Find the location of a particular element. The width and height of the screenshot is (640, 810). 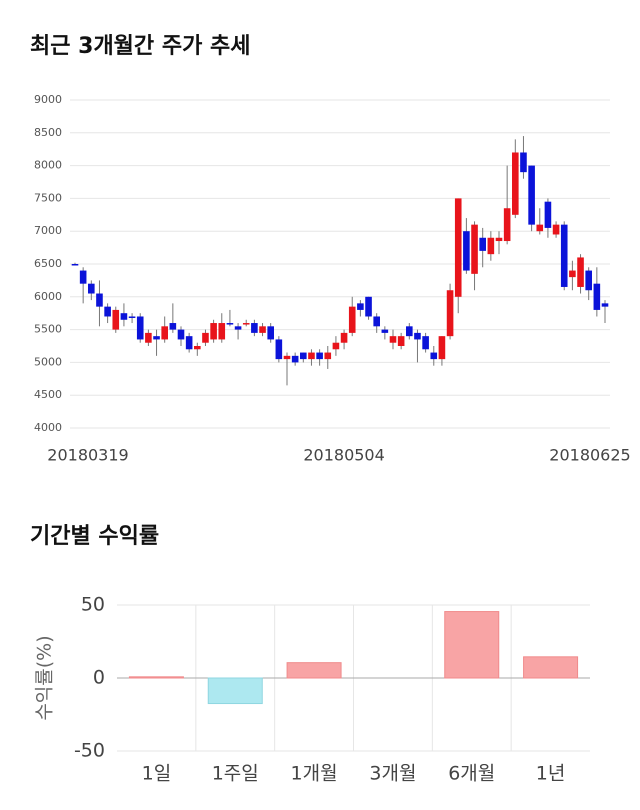

y-axis-label: 수익률(%) is located at coordinates (45, 677).